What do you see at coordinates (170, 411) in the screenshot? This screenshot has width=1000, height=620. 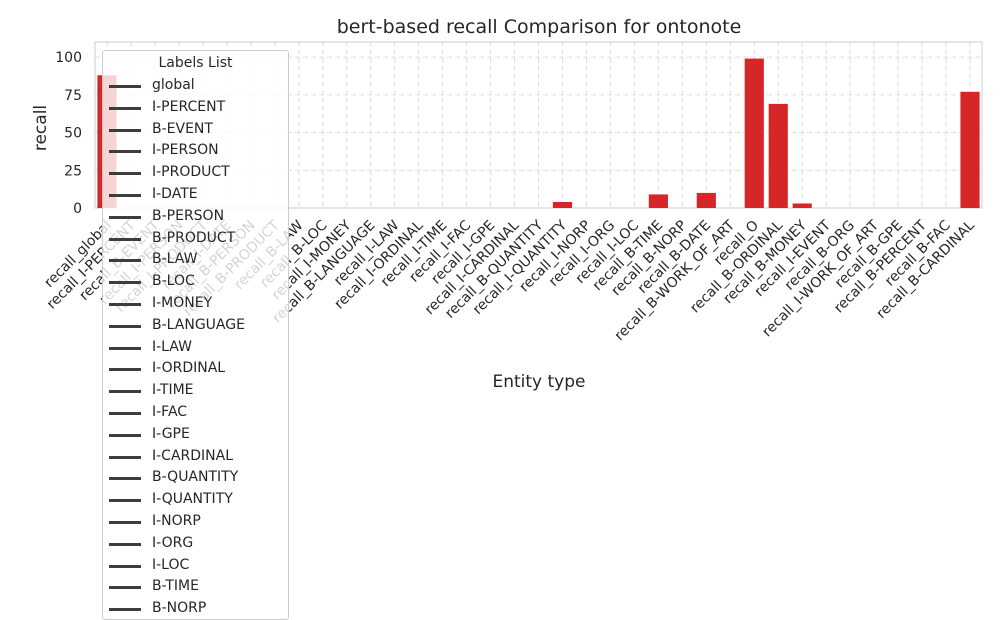 I see `legend-label: I-FAC` at bounding box center [170, 411].